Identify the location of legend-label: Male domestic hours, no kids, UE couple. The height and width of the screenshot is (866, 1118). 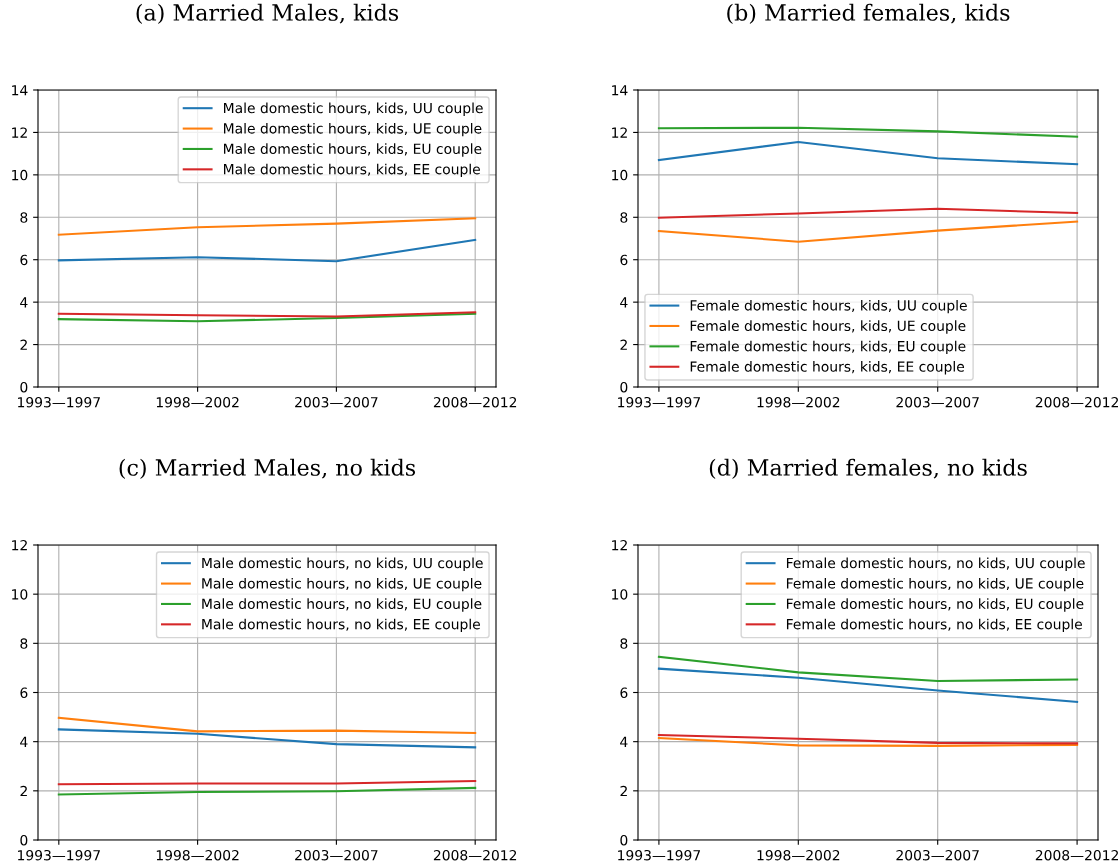
(342, 584).